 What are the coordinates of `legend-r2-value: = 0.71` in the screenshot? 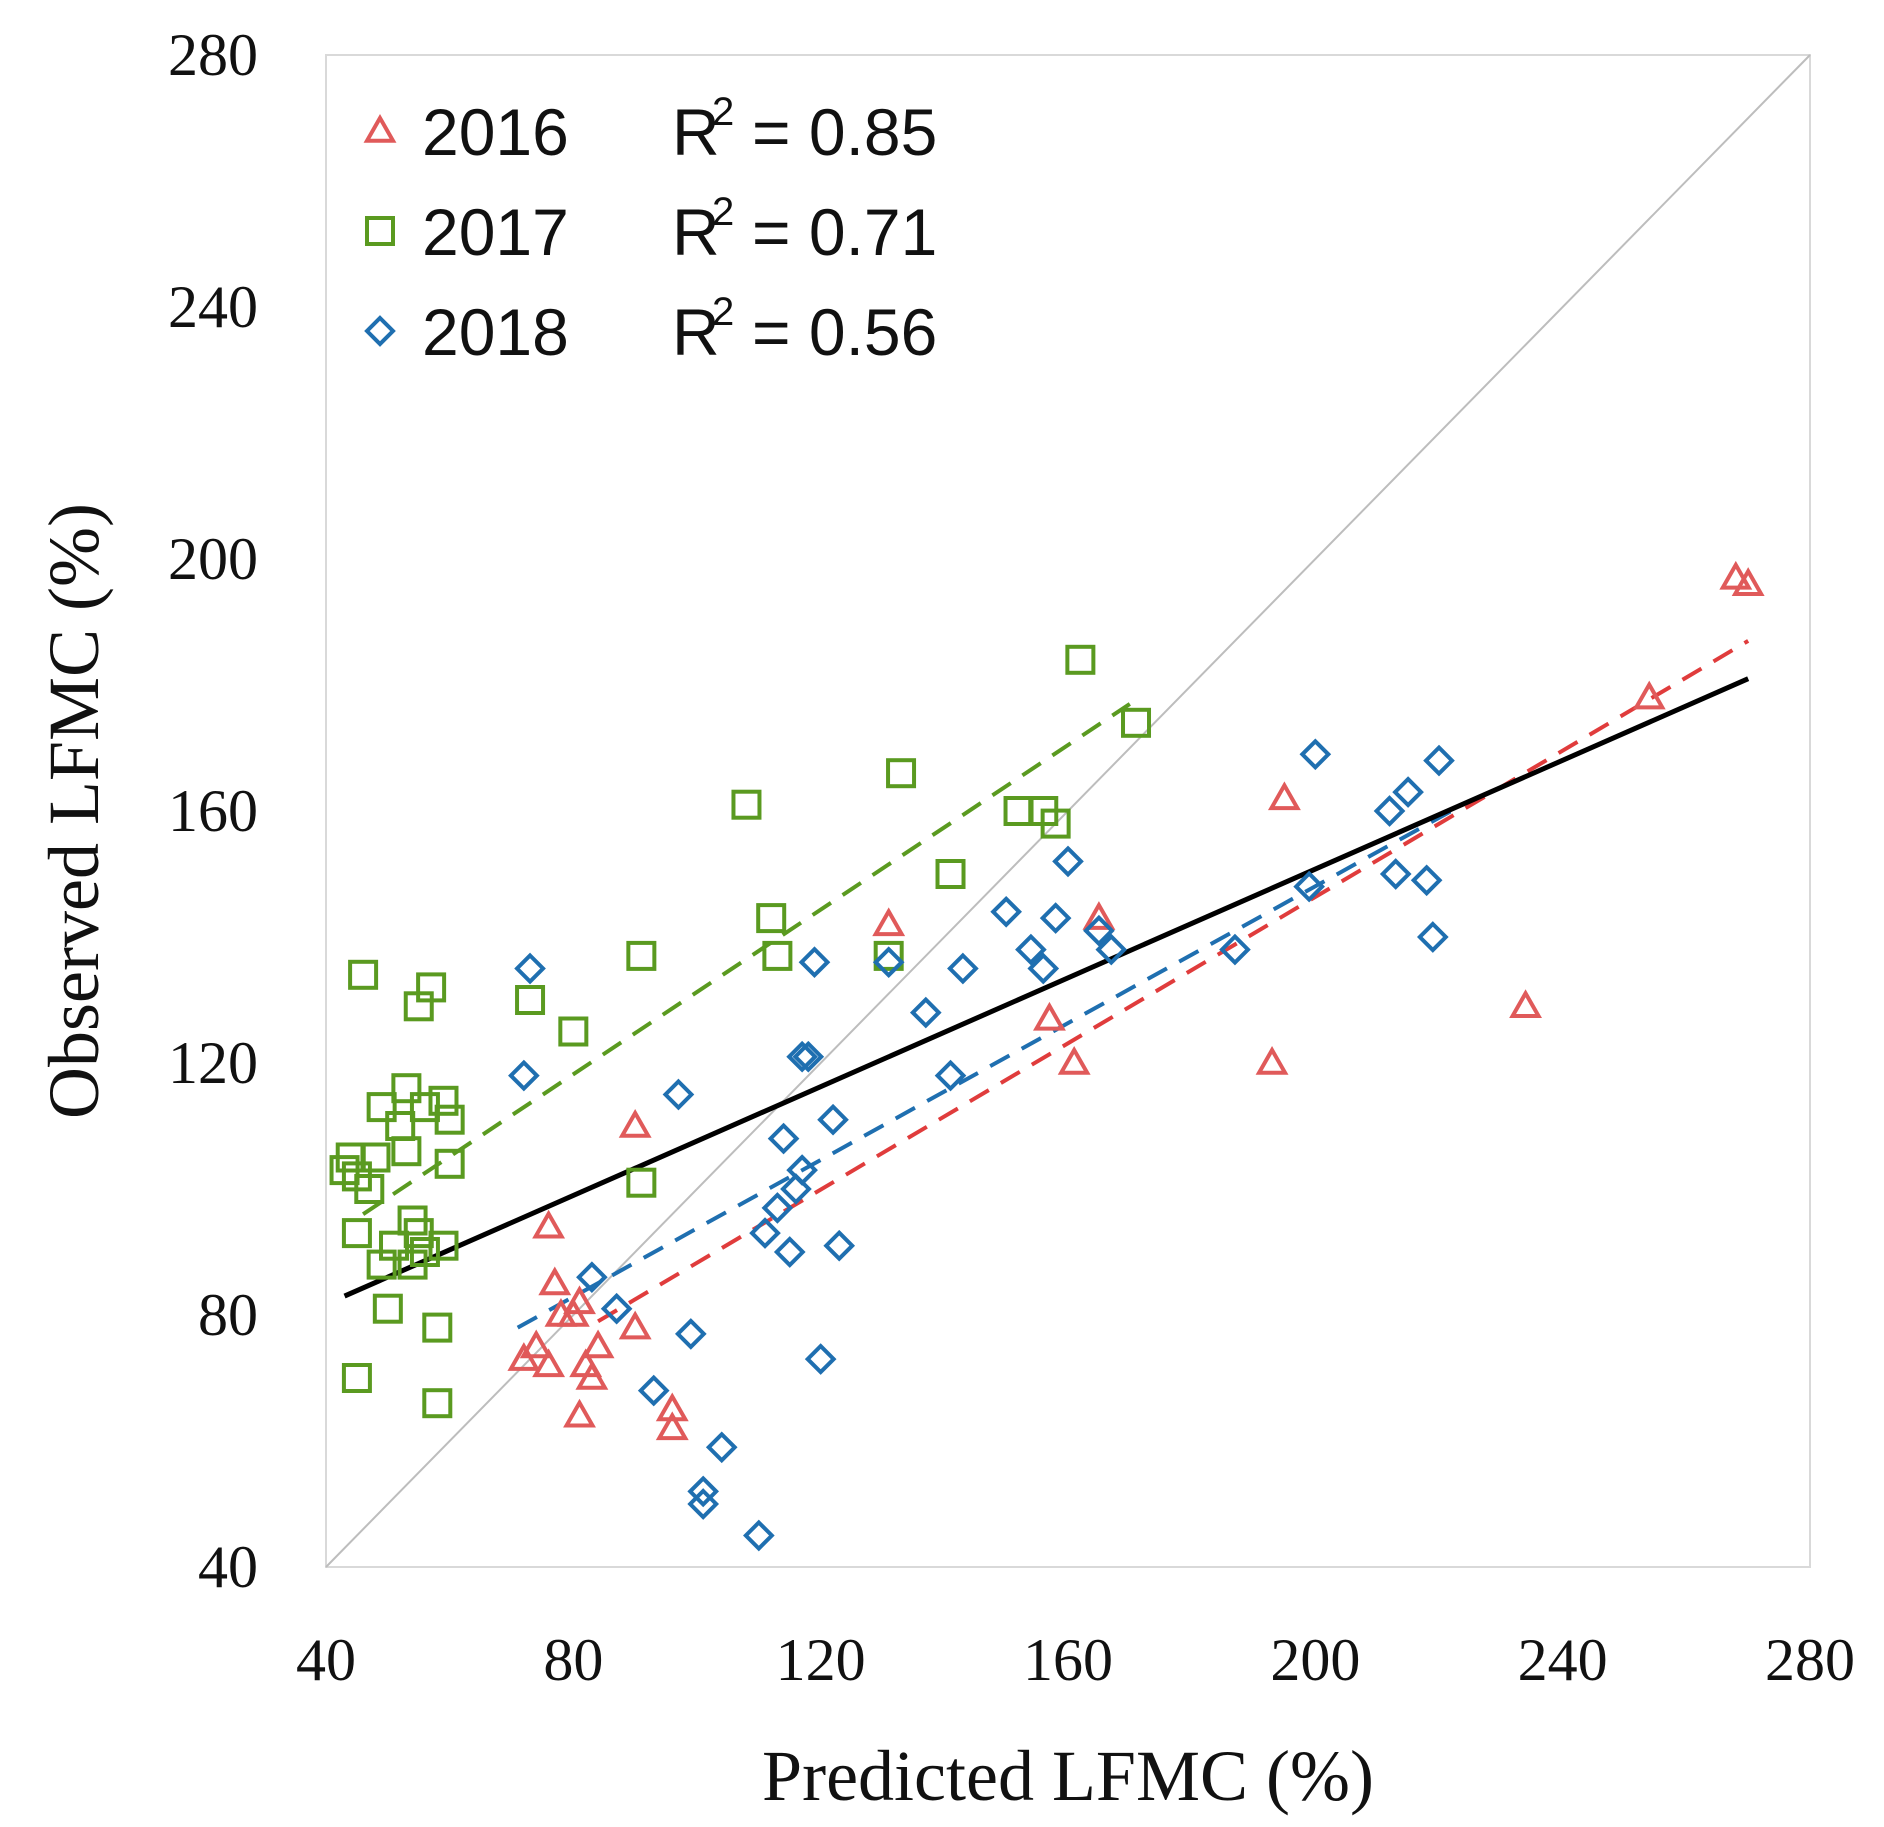 It's located at (844, 232).